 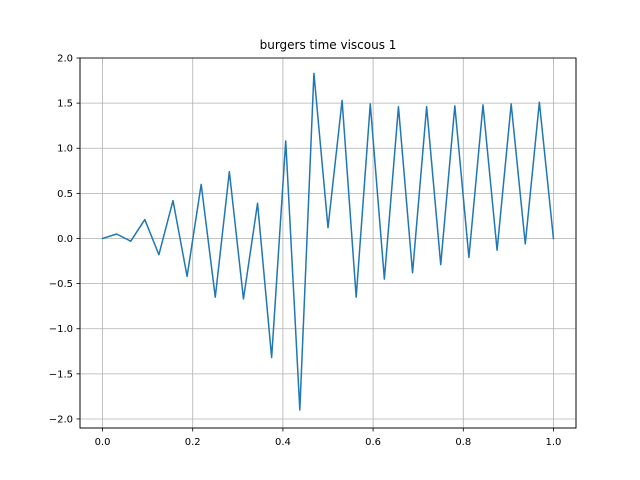 I want to click on y-tick-label: −0.5, so click(x=61, y=284).